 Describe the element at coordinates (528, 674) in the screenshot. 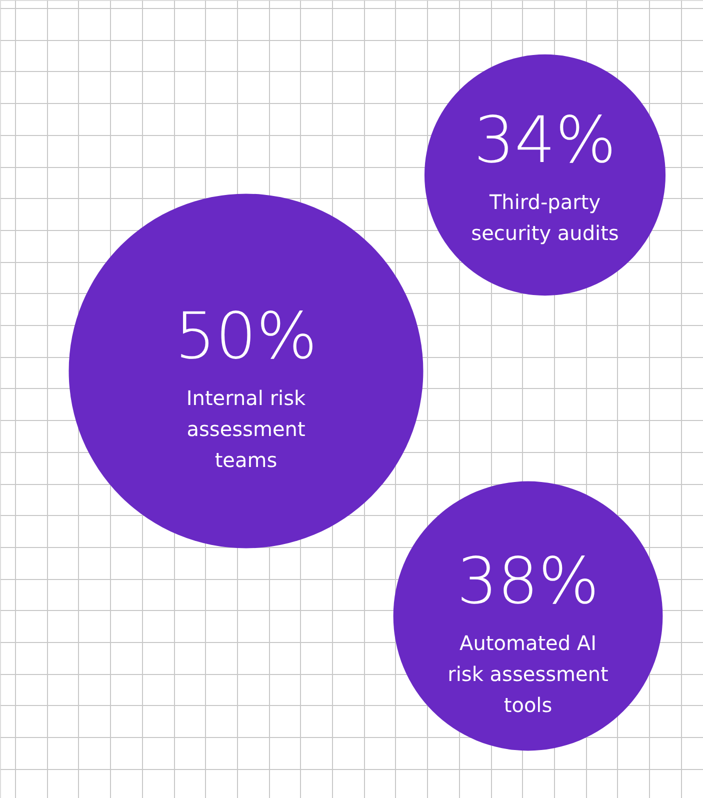

I see `category-label: Automated AI risk assessment tools` at that location.